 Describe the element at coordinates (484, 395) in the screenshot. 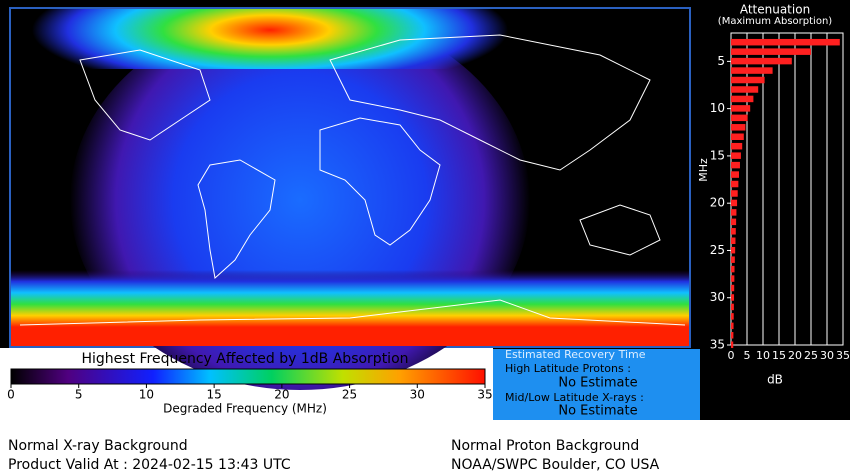

I see `colorbar-tick-label: 35` at that location.